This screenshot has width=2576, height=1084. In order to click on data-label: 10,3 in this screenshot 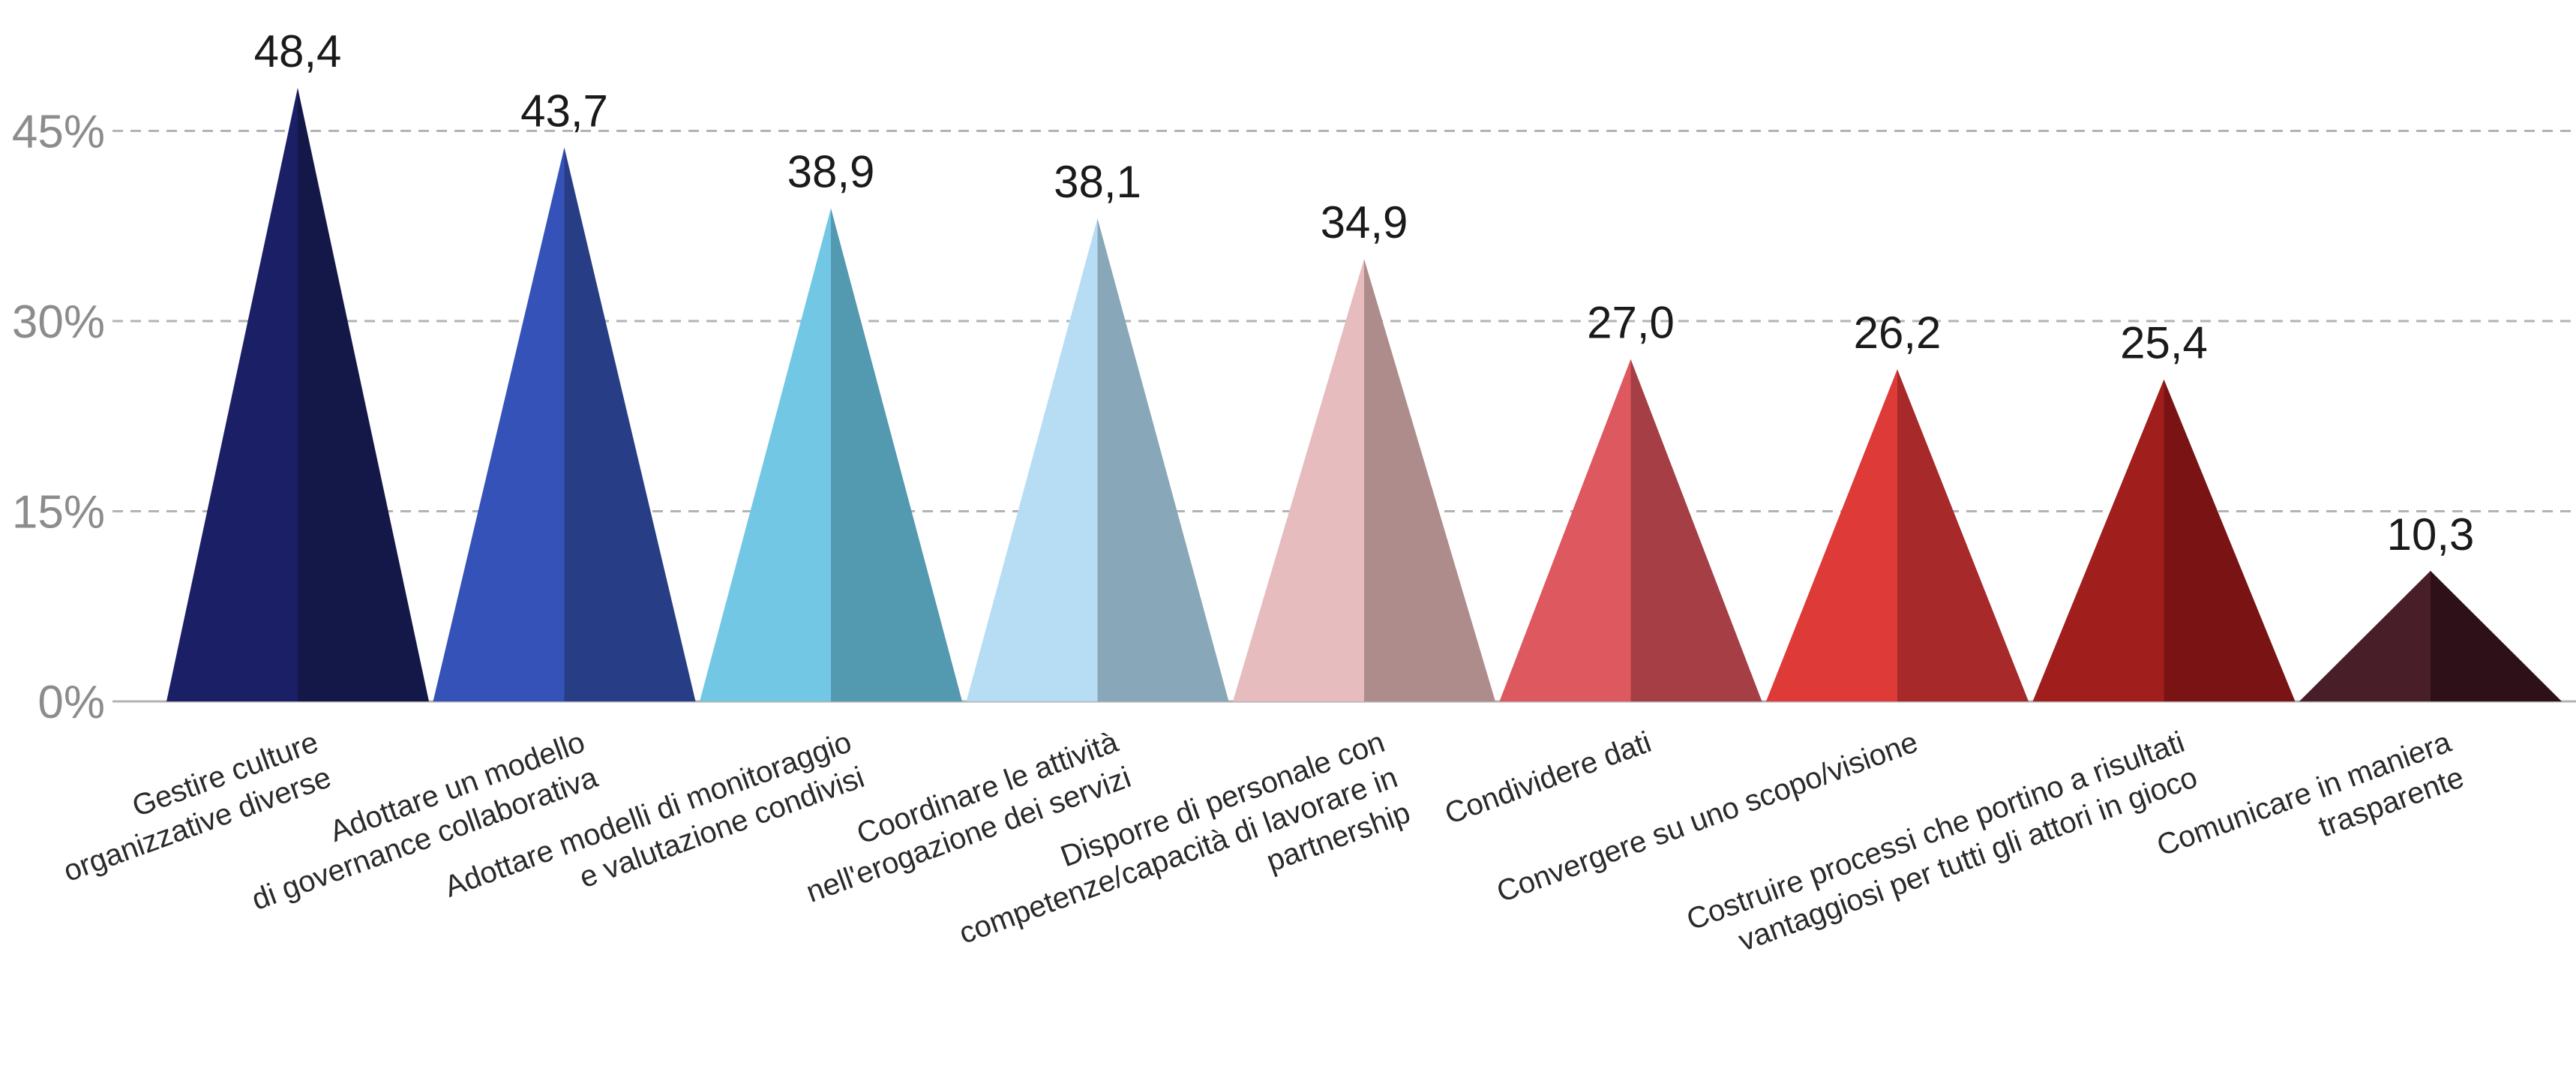, I will do `click(2431, 534)`.